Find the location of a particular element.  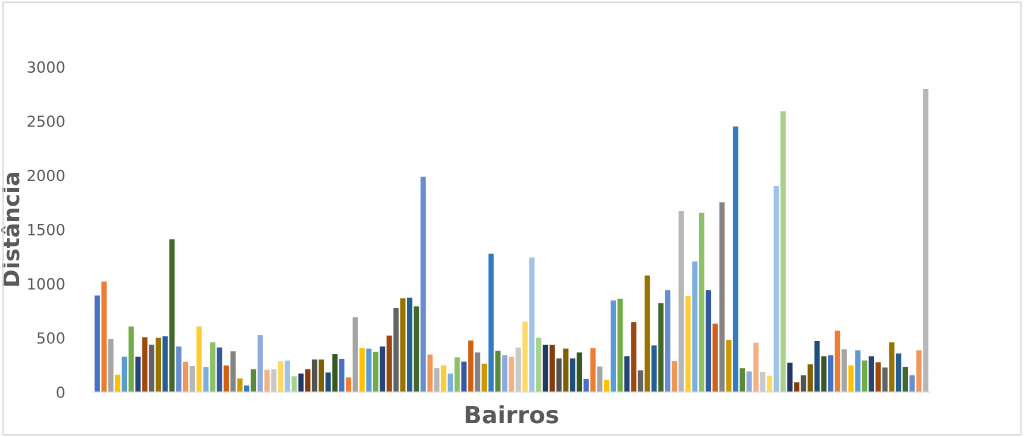

x-axis-title: Bairros is located at coordinates (512, 414).